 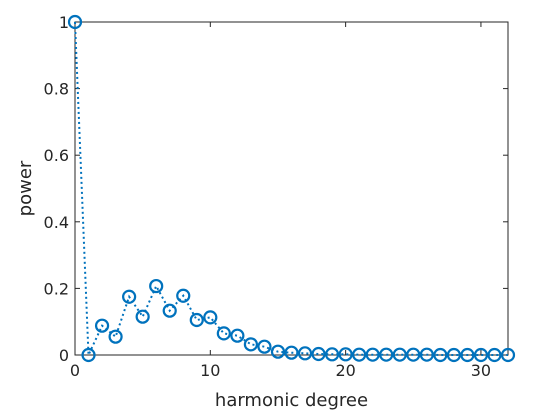 I want to click on x-tick-label: 10, so click(x=210, y=370).